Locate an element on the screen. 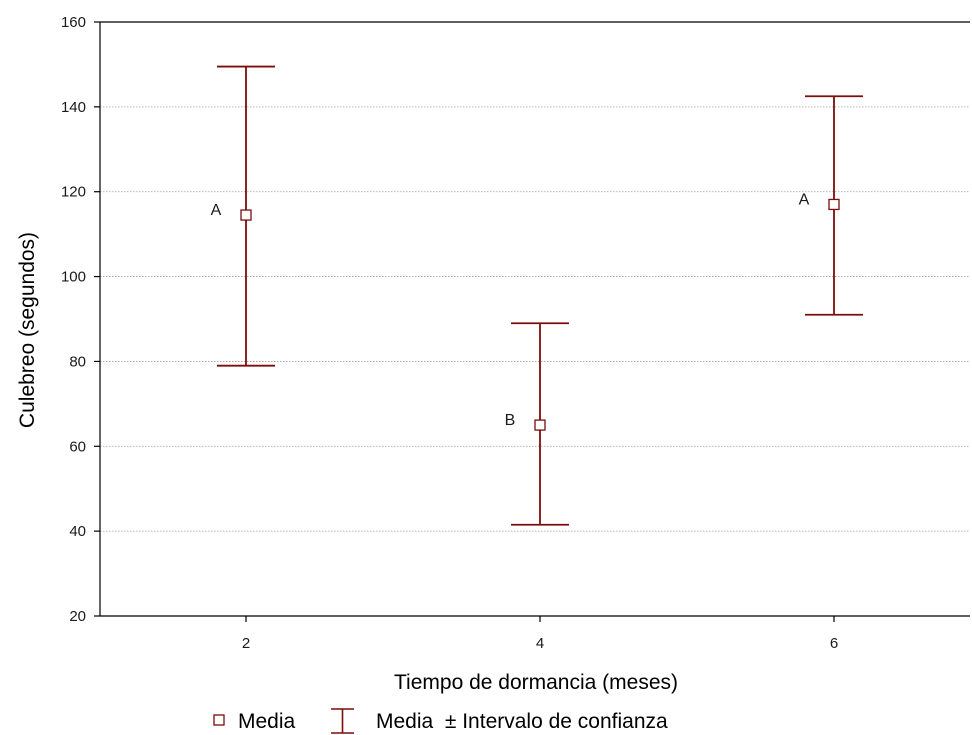  y-tick-label-80: 80 is located at coordinates (77, 361).